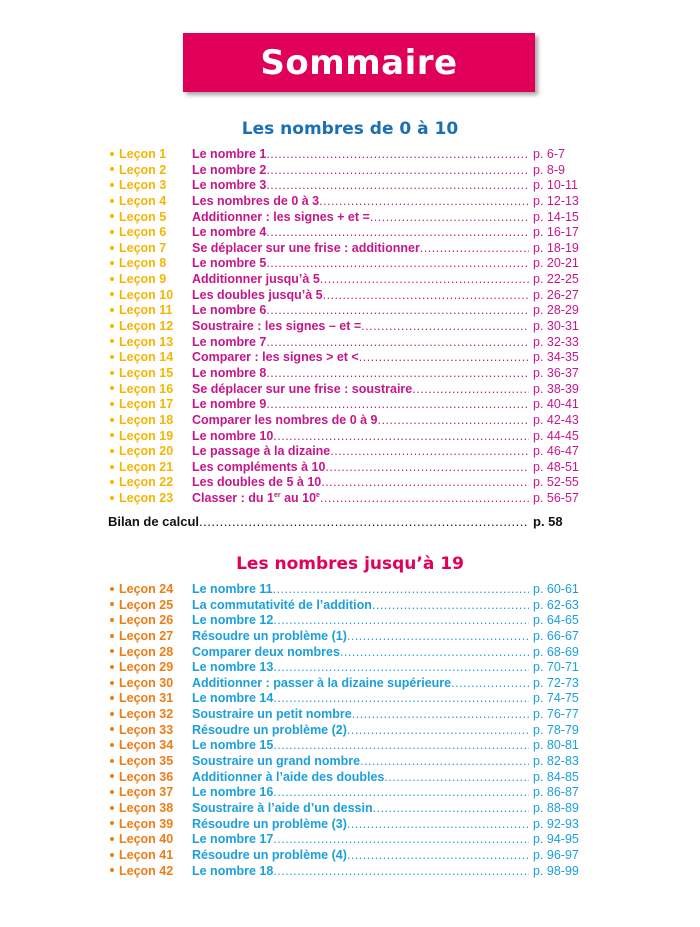 The height and width of the screenshot is (927, 700). What do you see at coordinates (146, 745) in the screenshot?
I see `lesson-number: Leçon 34` at bounding box center [146, 745].